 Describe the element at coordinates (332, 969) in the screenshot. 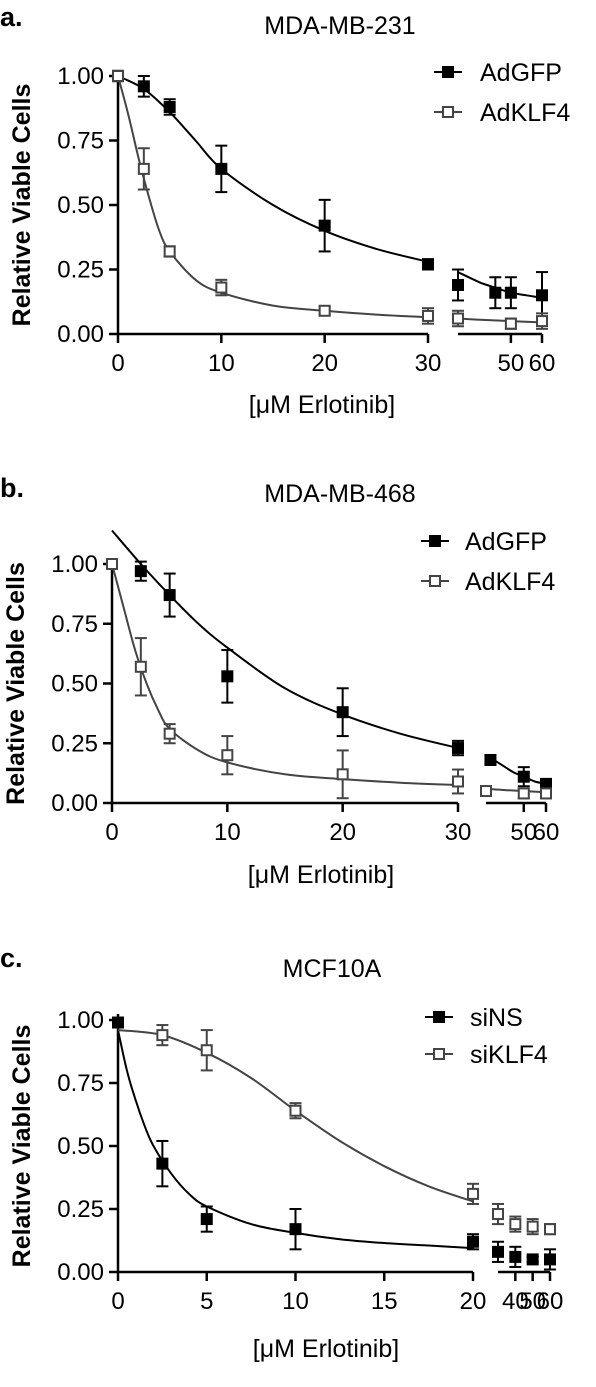

I see `chart-title: MCF10A` at that location.